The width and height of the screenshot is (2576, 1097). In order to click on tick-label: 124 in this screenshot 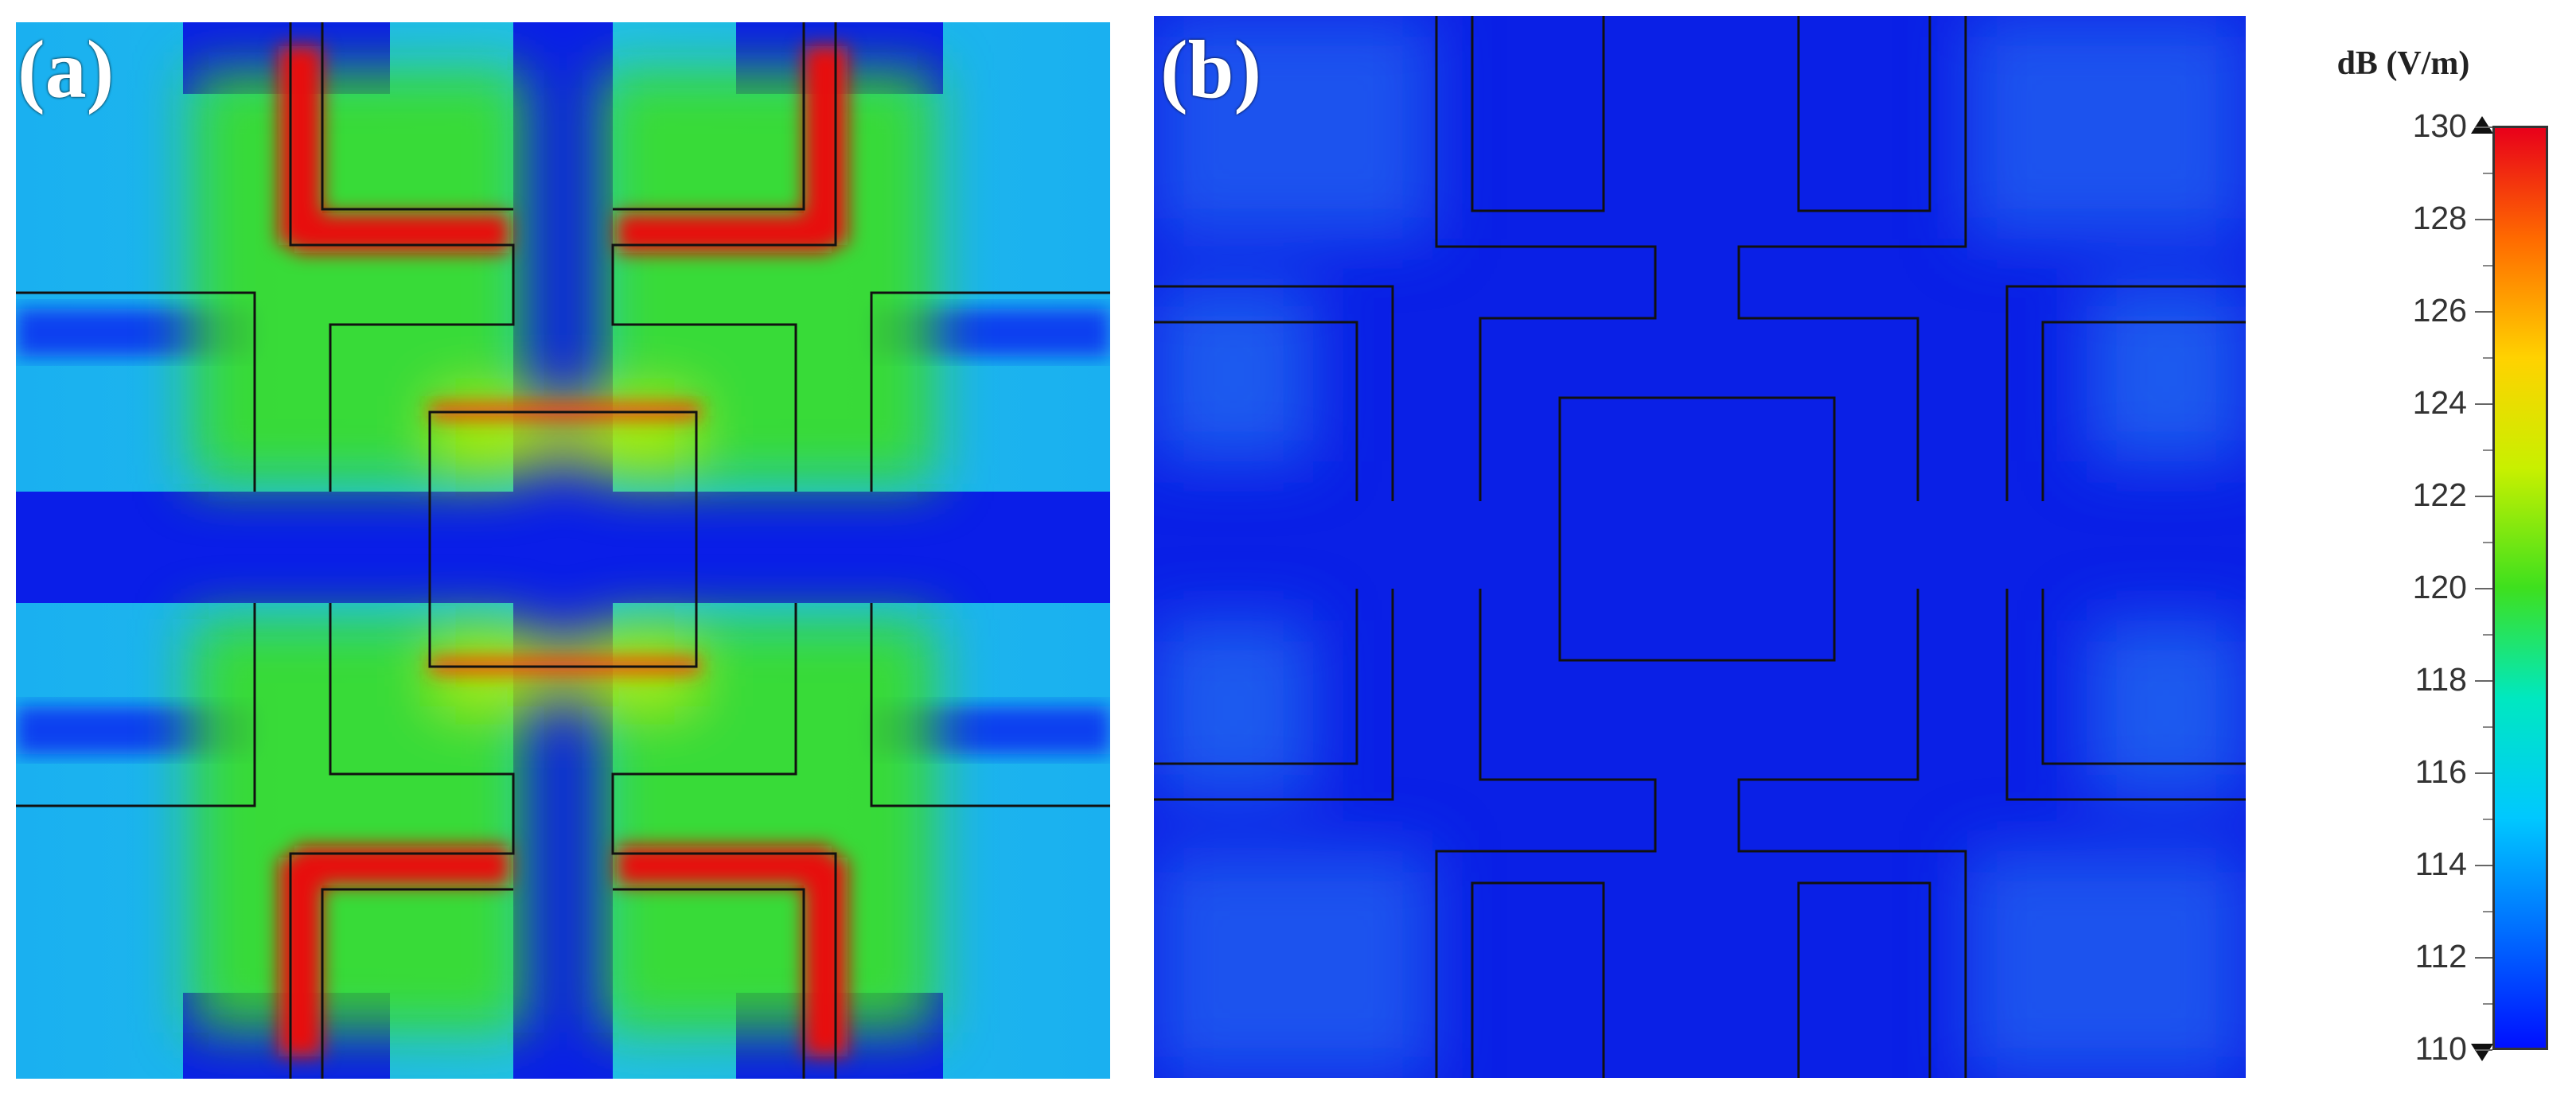, I will do `click(2439, 402)`.